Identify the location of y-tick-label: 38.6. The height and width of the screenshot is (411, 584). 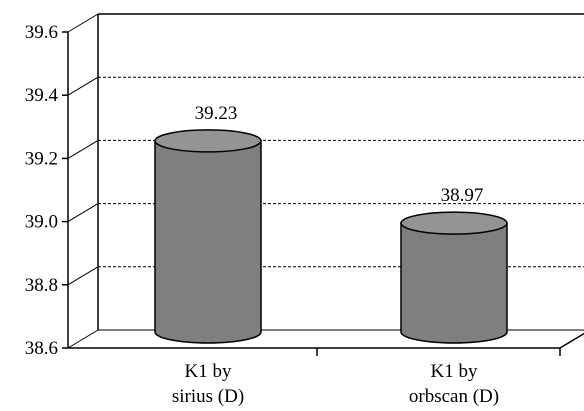
(41, 348).